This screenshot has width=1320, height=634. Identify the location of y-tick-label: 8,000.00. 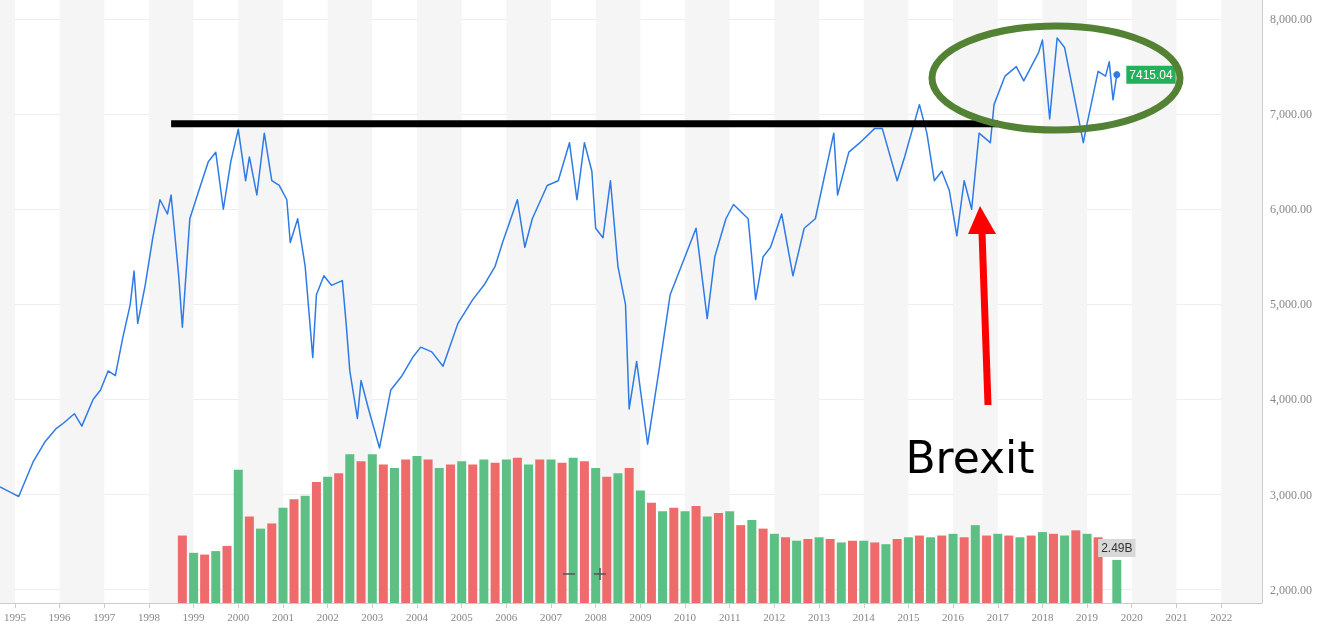
(1291, 19).